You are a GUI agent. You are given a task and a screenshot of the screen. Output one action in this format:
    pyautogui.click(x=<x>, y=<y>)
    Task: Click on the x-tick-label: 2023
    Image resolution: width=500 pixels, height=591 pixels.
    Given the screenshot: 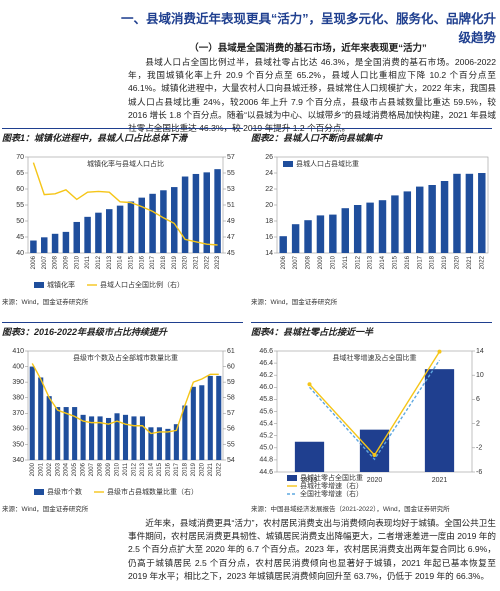 What is the action you would take?
    pyautogui.click(x=218, y=262)
    